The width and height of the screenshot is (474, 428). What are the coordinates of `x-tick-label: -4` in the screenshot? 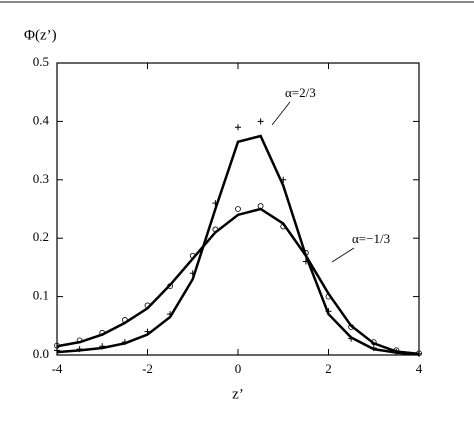 It's located at (57, 368).